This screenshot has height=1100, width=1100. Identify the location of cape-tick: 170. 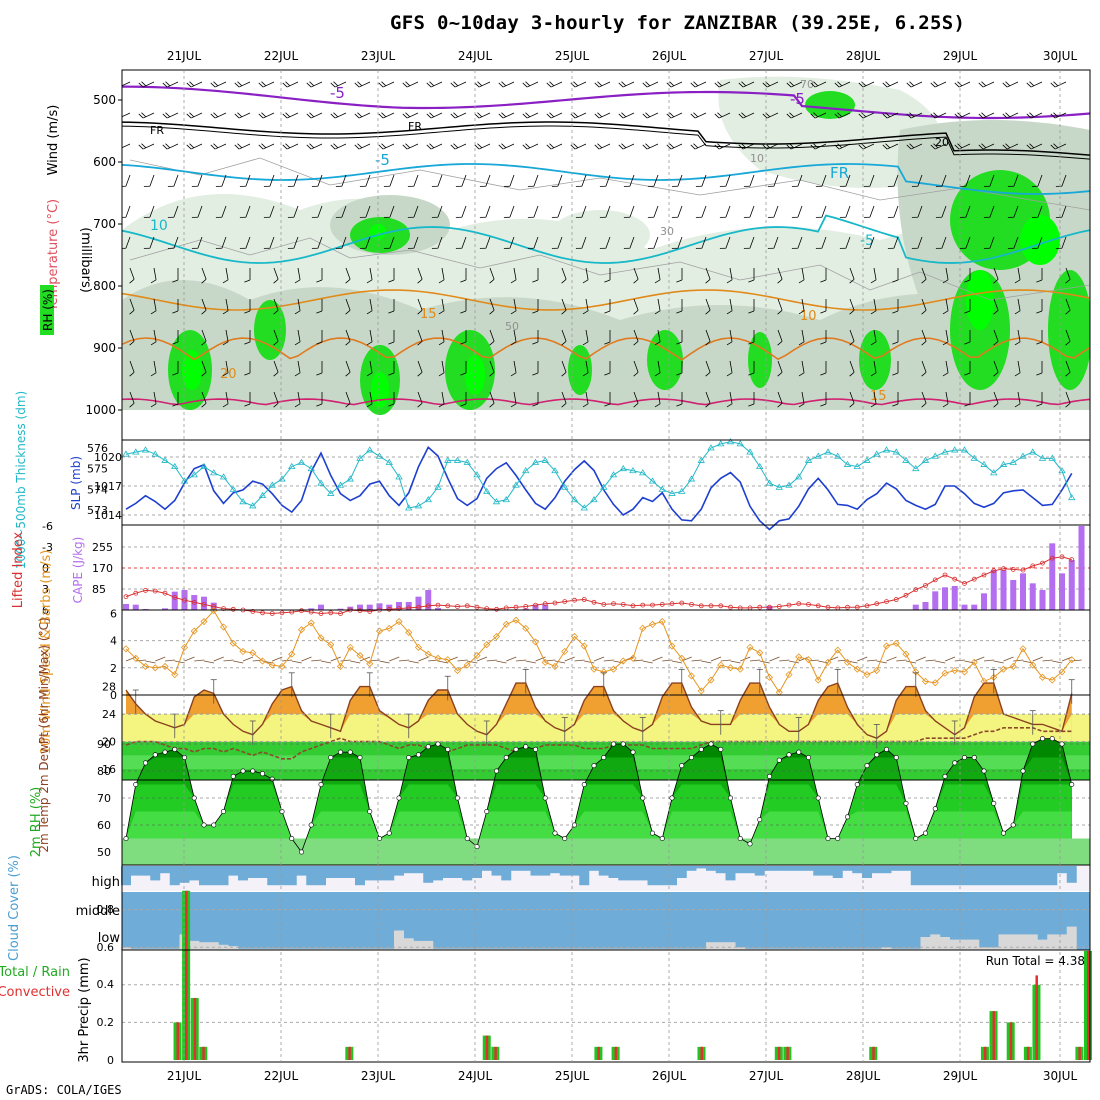
(102, 568).